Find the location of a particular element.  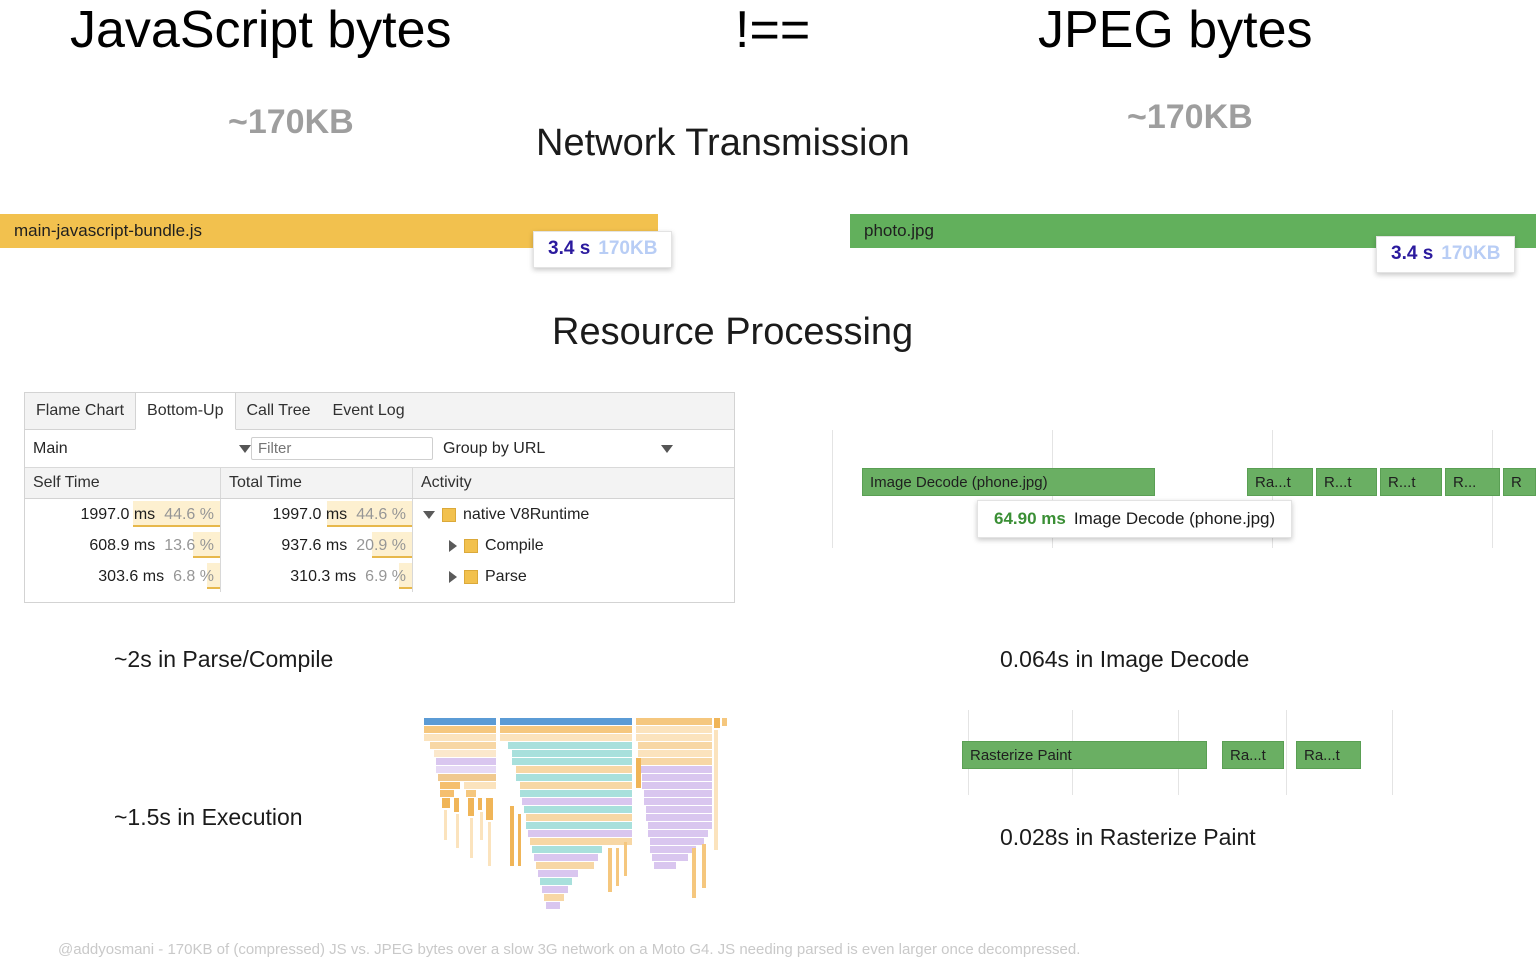

cell-self-time: 1997.0 ms 44.6 % is located at coordinates (123, 514).